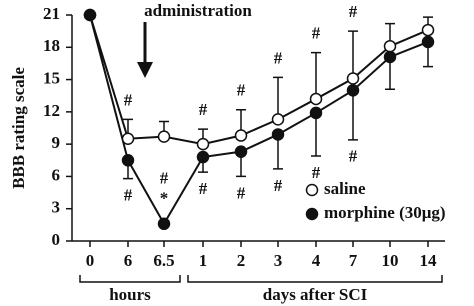  What do you see at coordinates (51, 77) in the screenshot?
I see `y-tick-label: 15` at bounding box center [51, 77].